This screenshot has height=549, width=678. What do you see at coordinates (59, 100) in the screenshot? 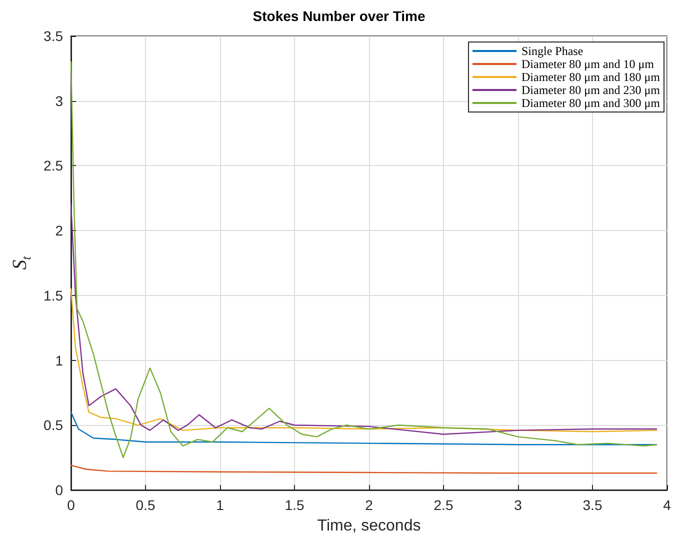
I see `y-tick-label: 3` at bounding box center [59, 100].